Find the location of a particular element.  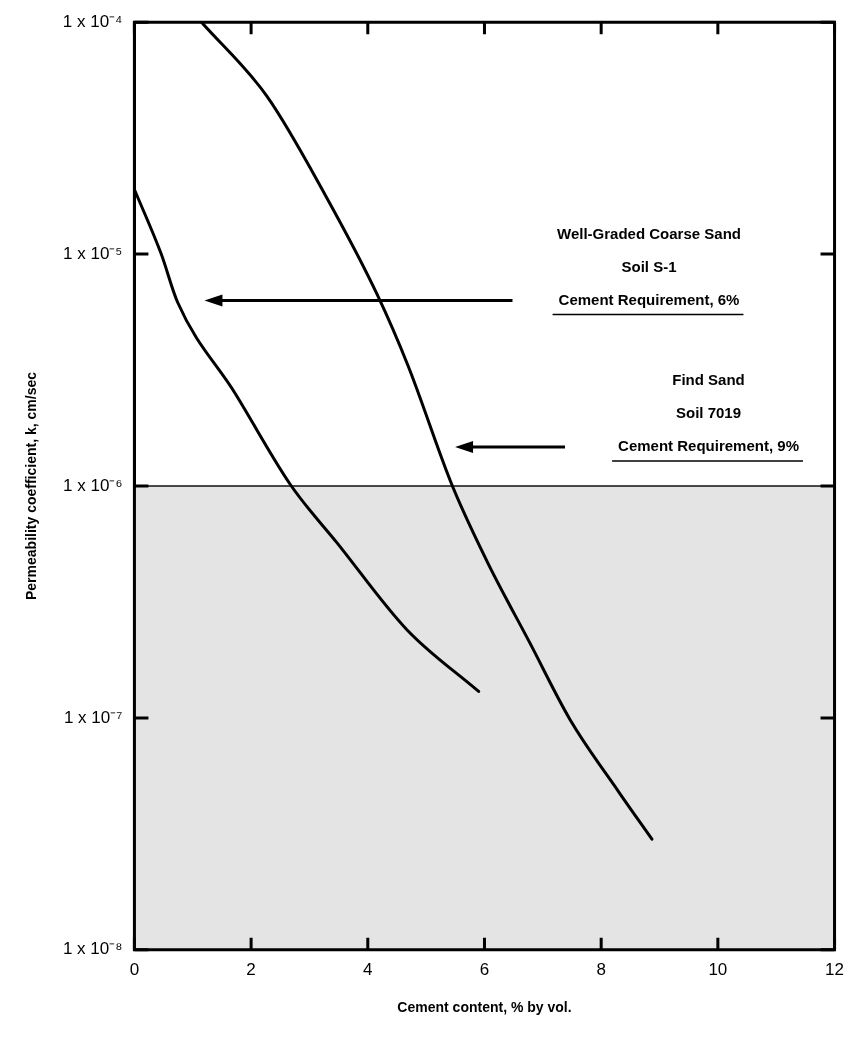

y-tick-label: 1 x 10⁻⁵ is located at coordinates (93, 253).